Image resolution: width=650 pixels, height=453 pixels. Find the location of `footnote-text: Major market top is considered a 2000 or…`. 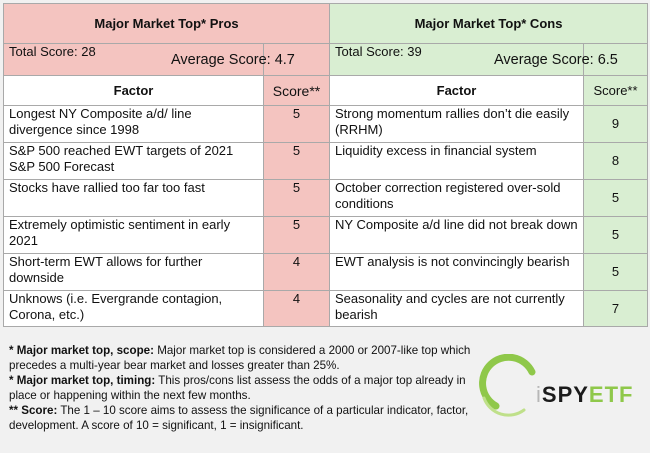

footnote-text: Major market top is considered a 2000 or… is located at coordinates (240, 358).